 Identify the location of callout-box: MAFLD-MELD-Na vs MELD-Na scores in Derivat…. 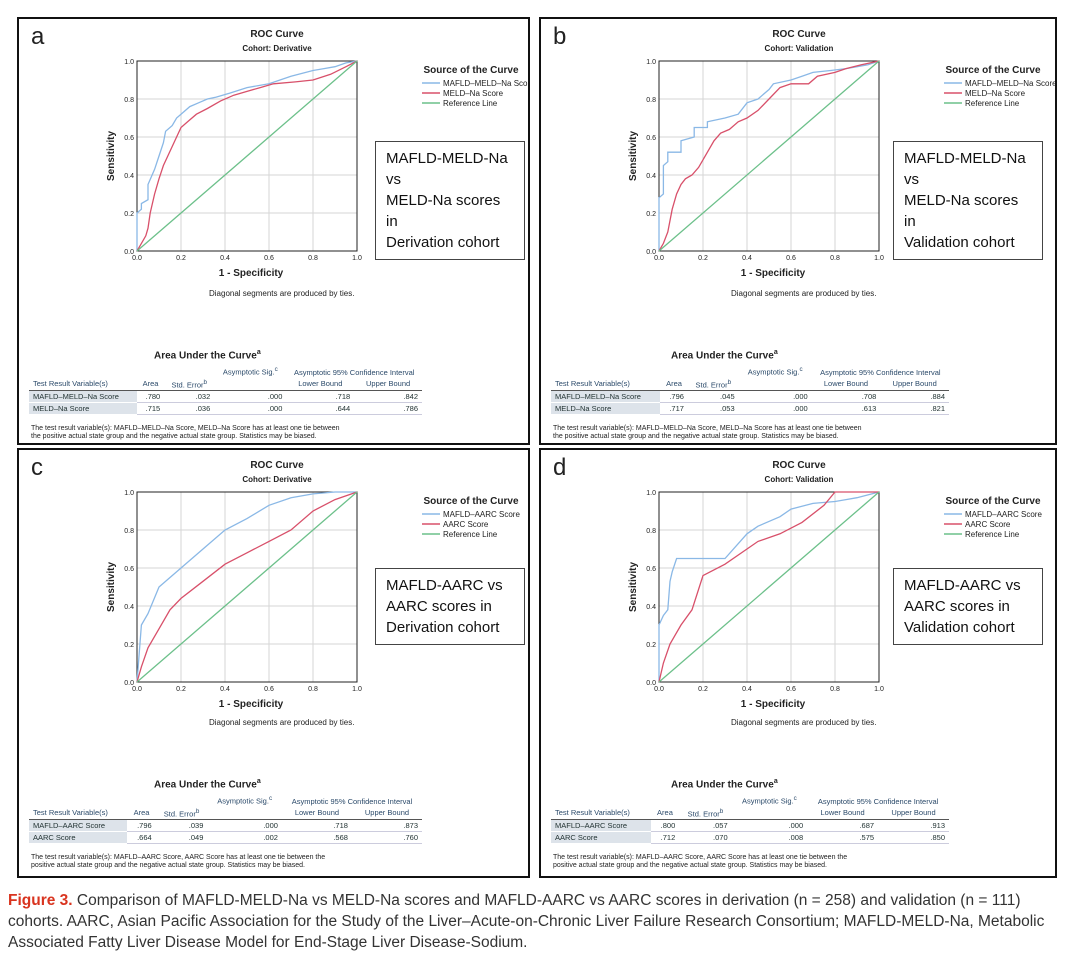
(450, 200).